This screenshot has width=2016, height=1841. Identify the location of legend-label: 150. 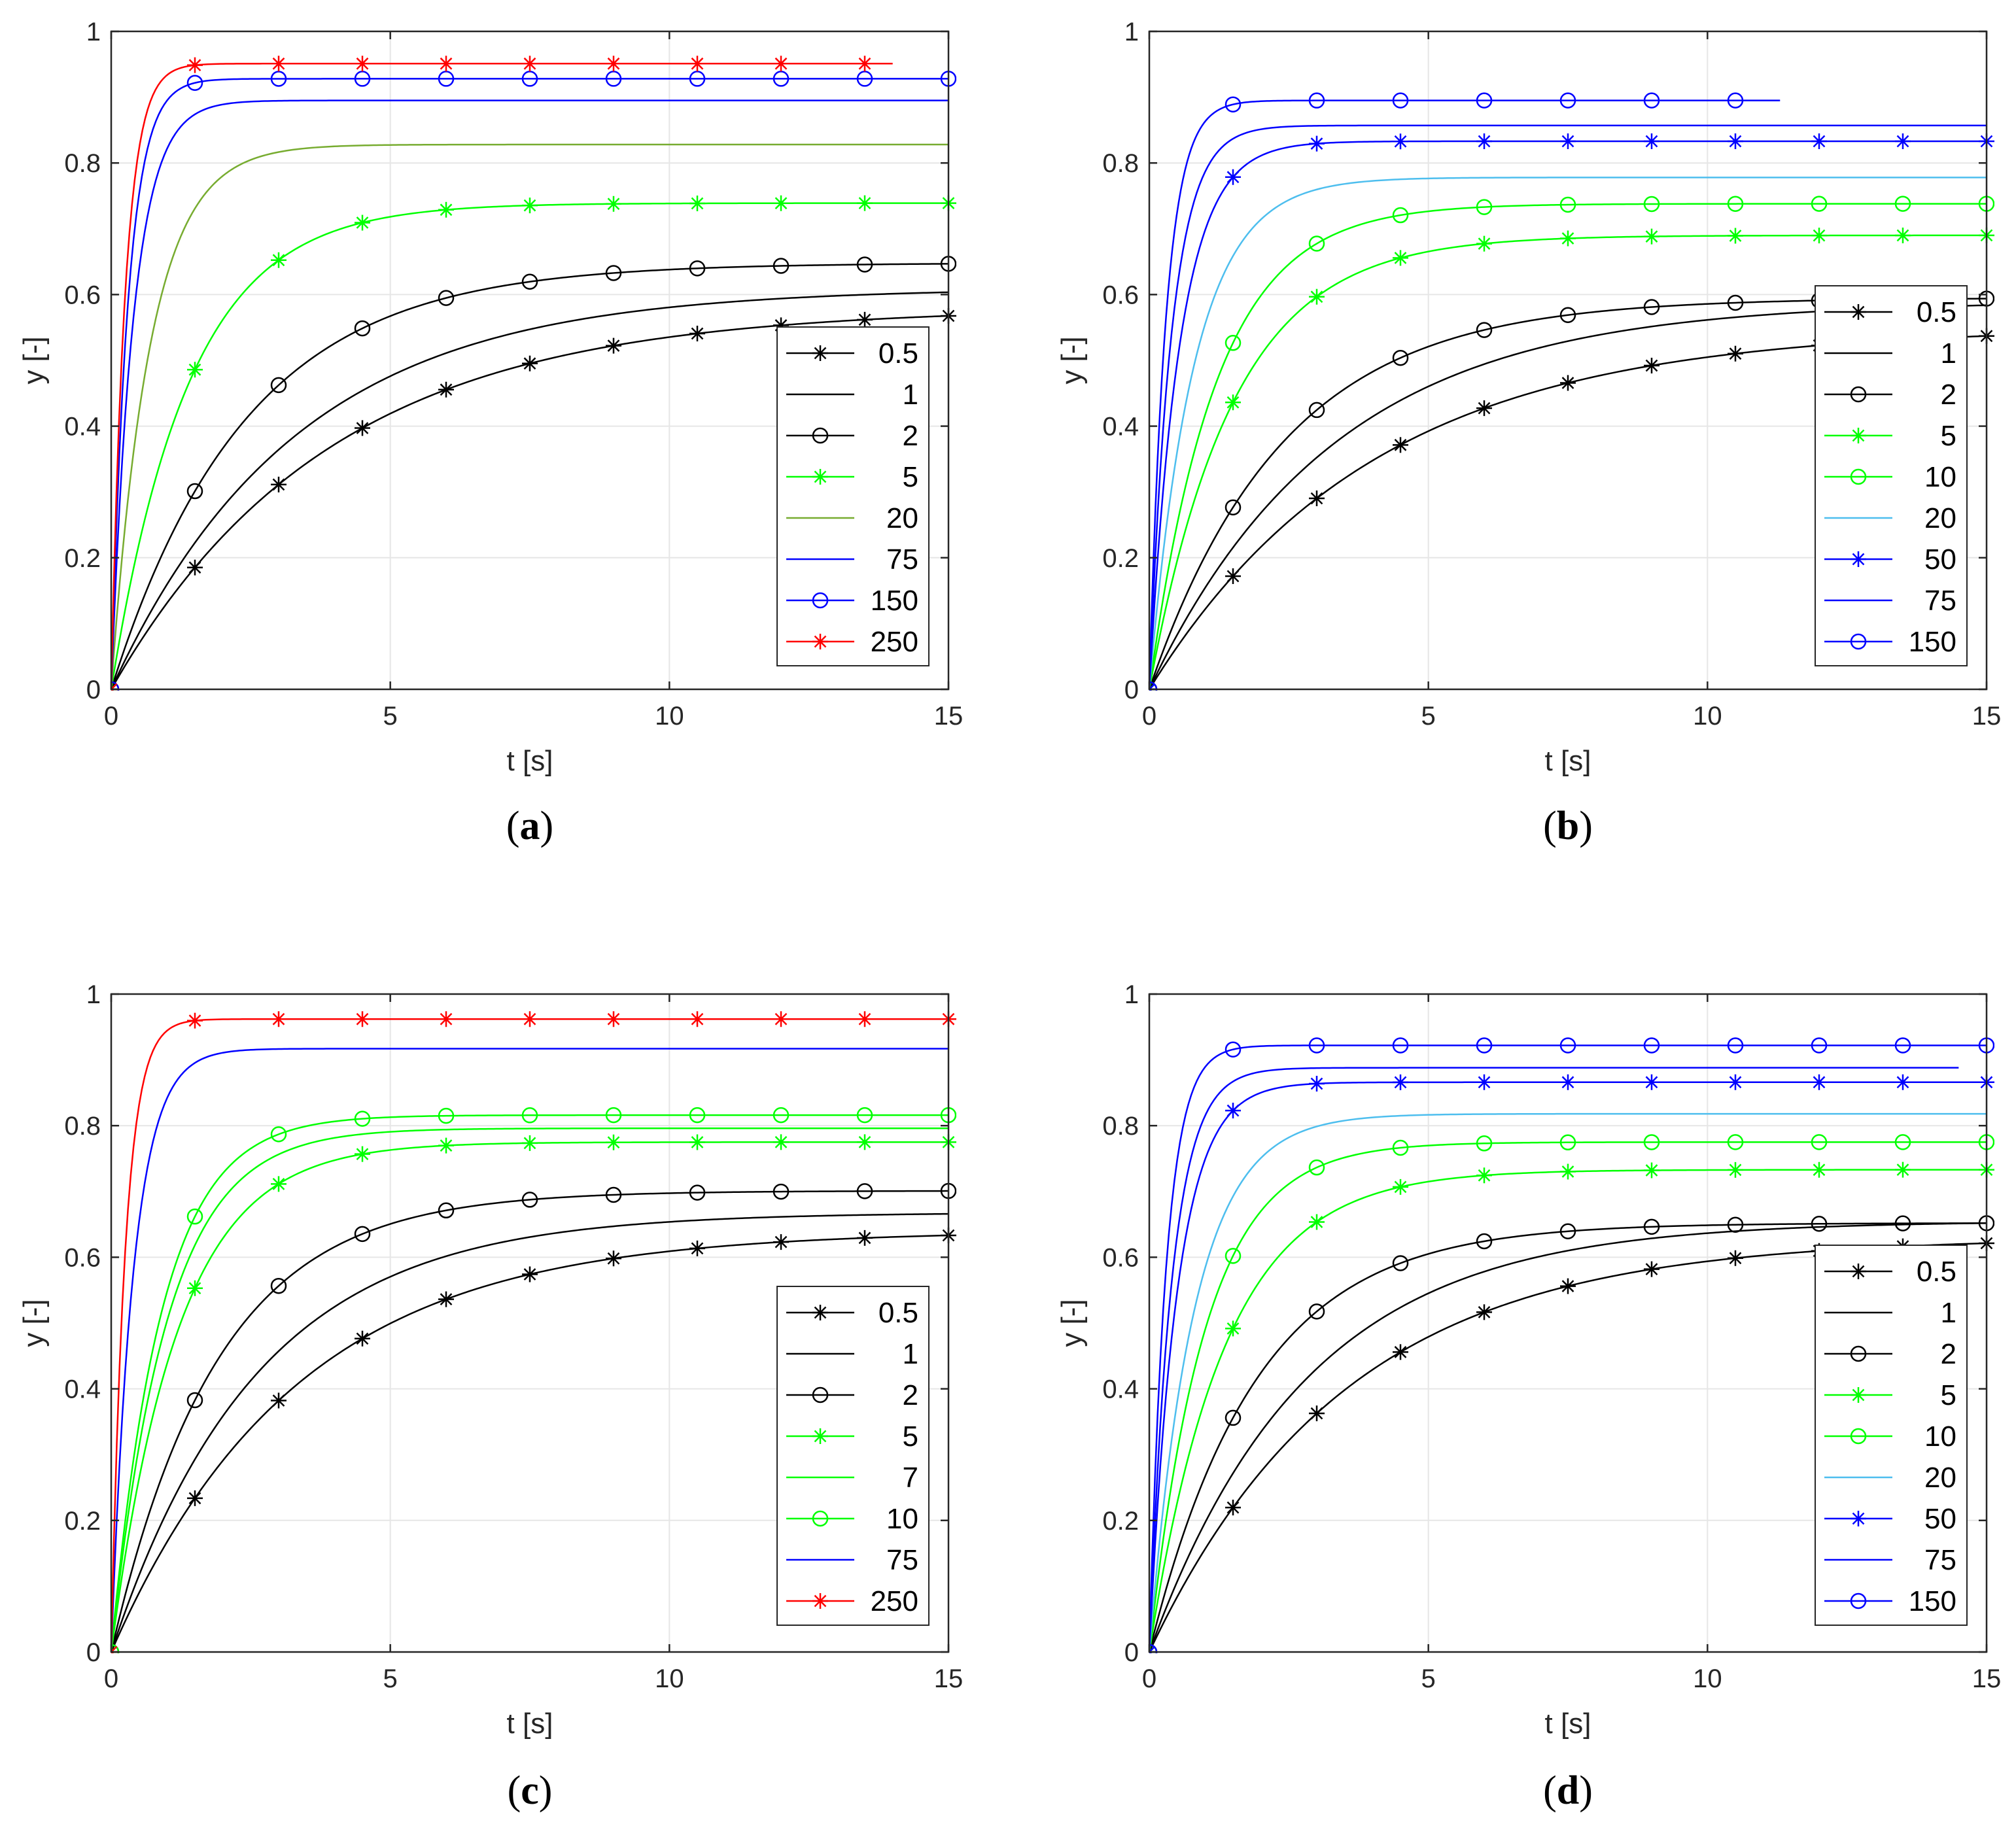
(894, 601).